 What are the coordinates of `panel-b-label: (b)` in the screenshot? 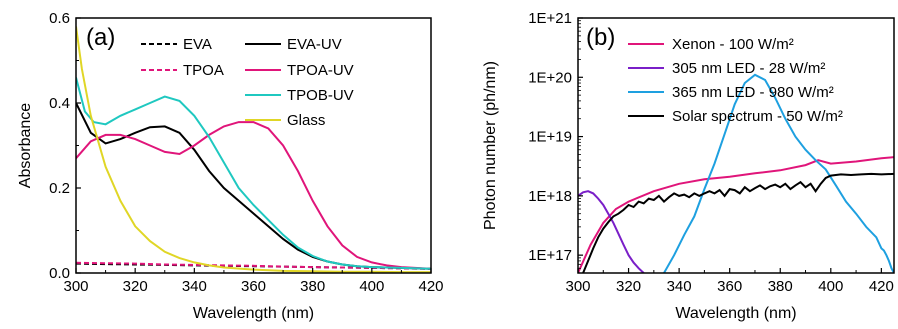 It's located at (600, 37).